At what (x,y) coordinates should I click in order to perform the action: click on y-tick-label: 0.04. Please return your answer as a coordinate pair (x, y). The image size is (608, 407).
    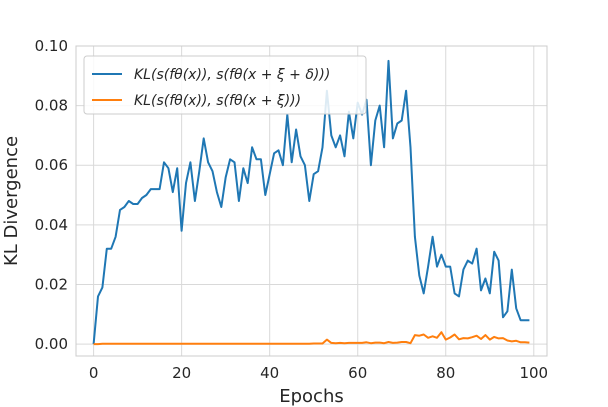
    Looking at the image, I should click on (51, 225).